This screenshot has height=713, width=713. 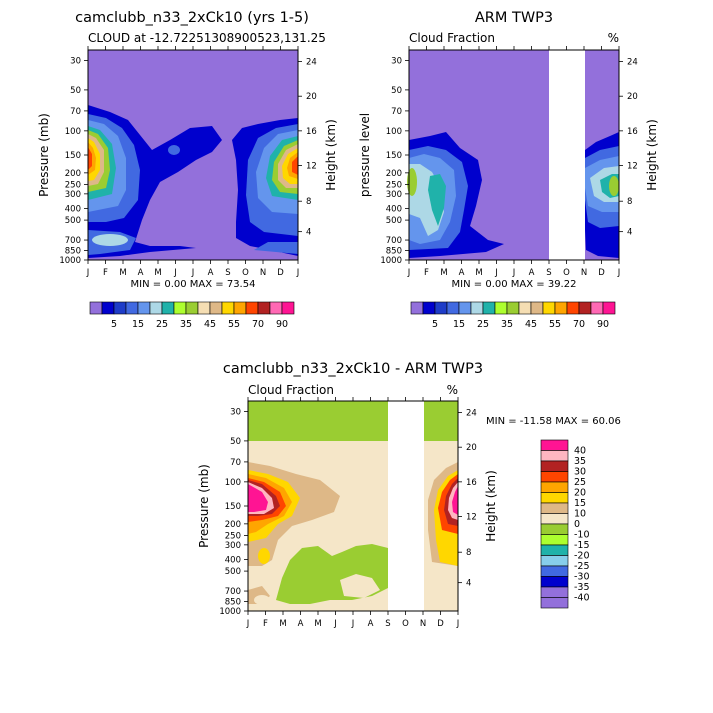 I want to click on y-axis-title: pressure level, so click(x=365, y=155).